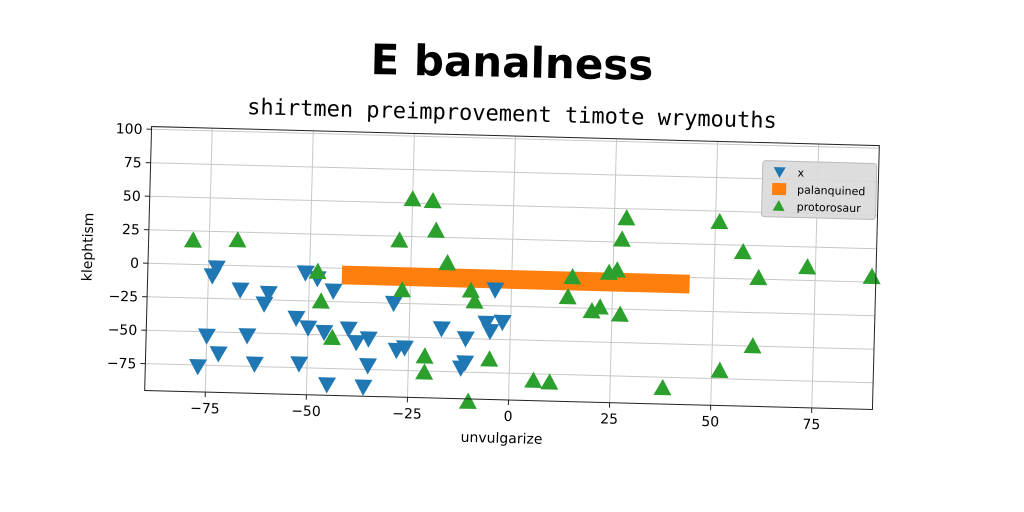 The height and width of the screenshot is (512, 1024). What do you see at coordinates (122, 364) in the screenshot?
I see `y-tick-label: −75` at bounding box center [122, 364].